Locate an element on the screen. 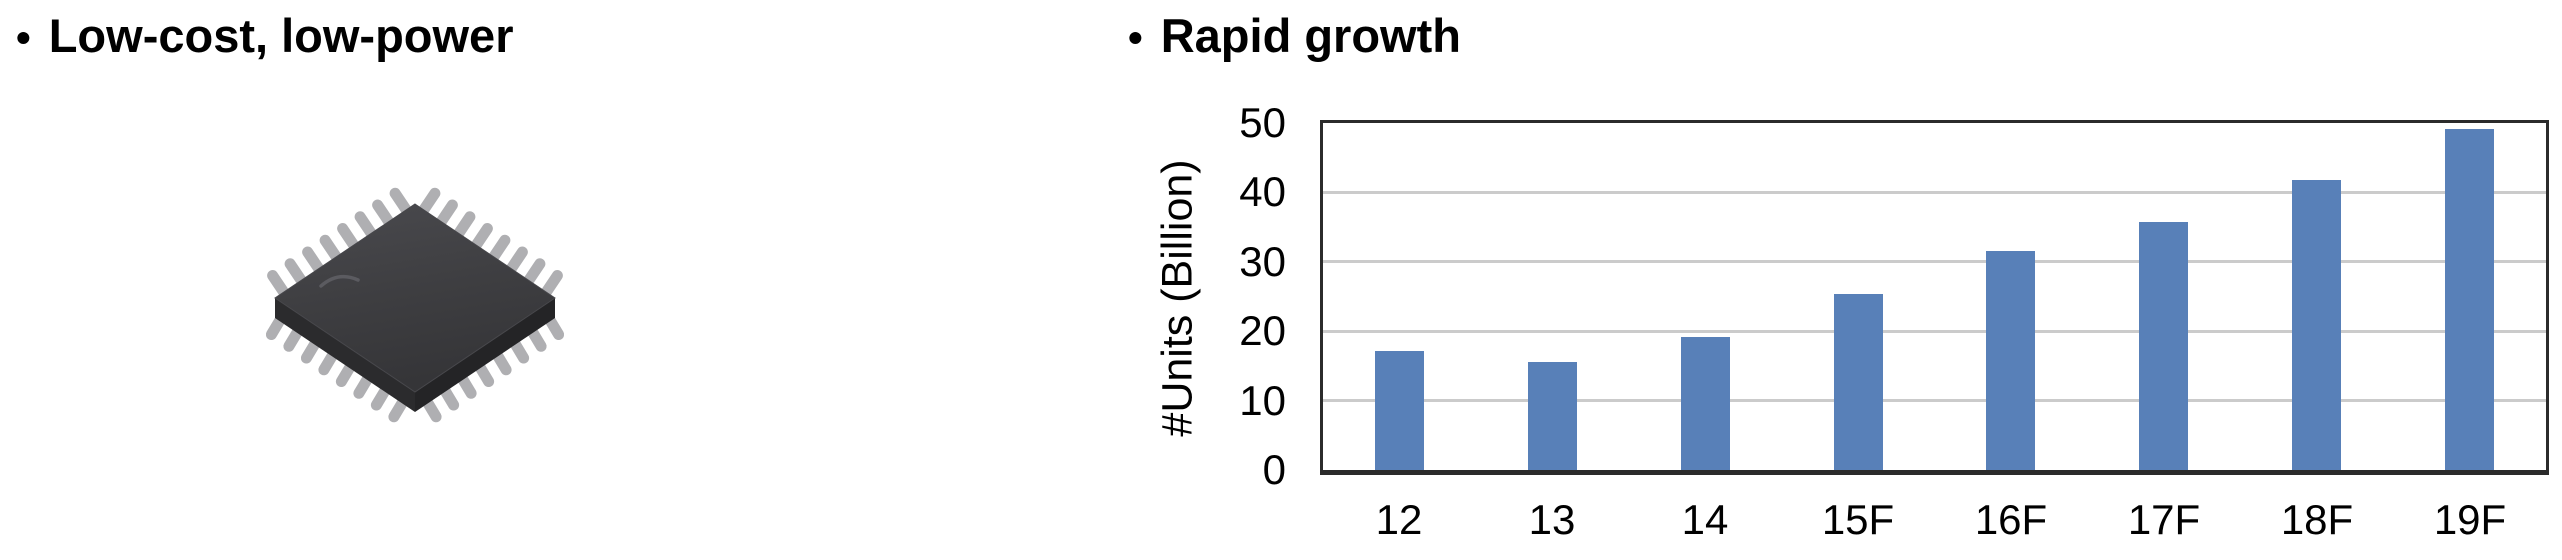  x-axis-tick-label: 12 is located at coordinates (1399, 519).